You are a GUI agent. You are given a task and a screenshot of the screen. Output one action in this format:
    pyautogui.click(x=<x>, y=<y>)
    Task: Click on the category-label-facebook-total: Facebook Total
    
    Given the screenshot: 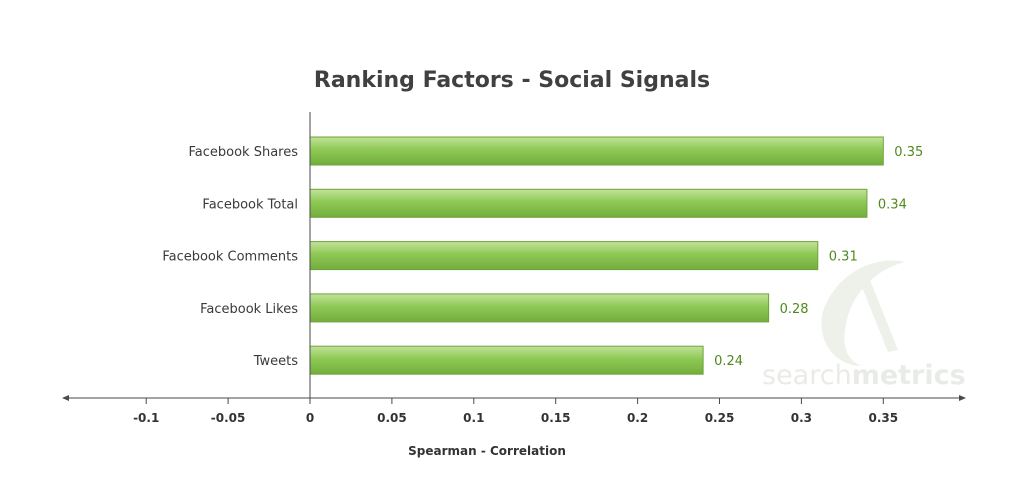 What is the action you would take?
    pyautogui.click(x=250, y=204)
    